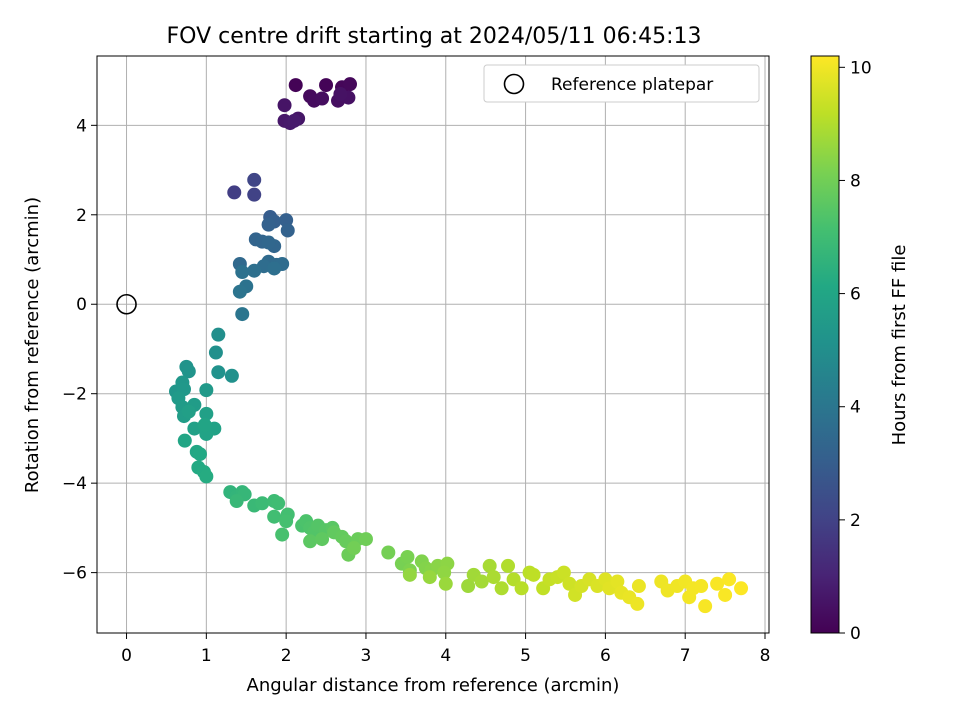  Describe the element at coordinates (81, 126) in the screenshot. I see `y-tick-label: 4` at that location.